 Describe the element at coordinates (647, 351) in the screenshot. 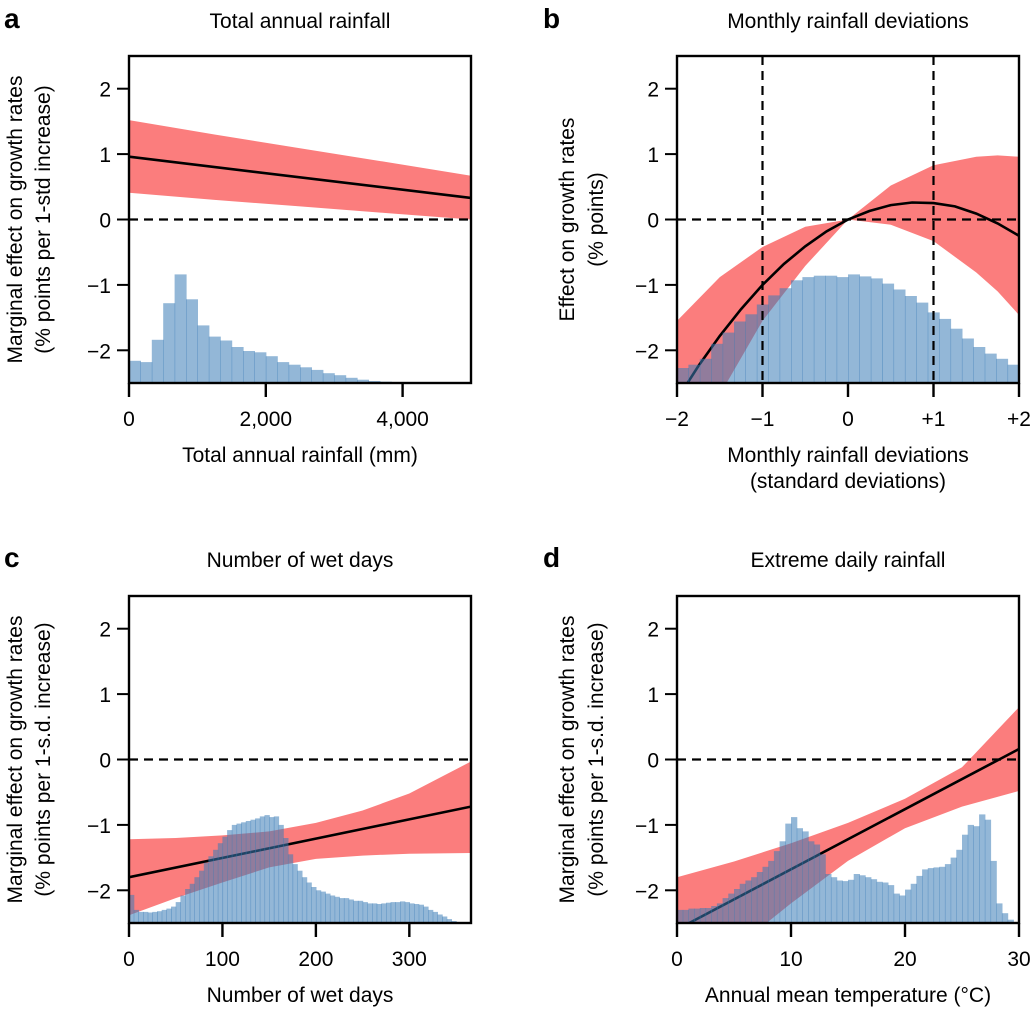

I see `y-tick-label: −2` at that location.